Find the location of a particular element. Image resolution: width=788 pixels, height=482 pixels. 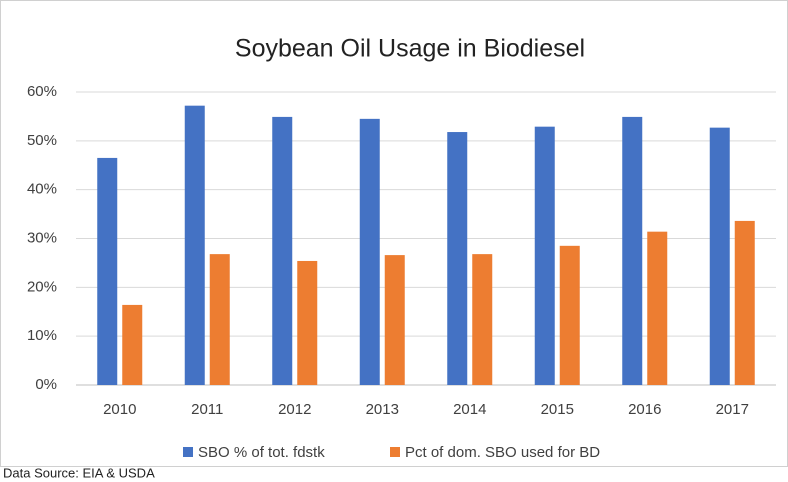

x-tick-label: 2014 is located at coordinates (469, 409).